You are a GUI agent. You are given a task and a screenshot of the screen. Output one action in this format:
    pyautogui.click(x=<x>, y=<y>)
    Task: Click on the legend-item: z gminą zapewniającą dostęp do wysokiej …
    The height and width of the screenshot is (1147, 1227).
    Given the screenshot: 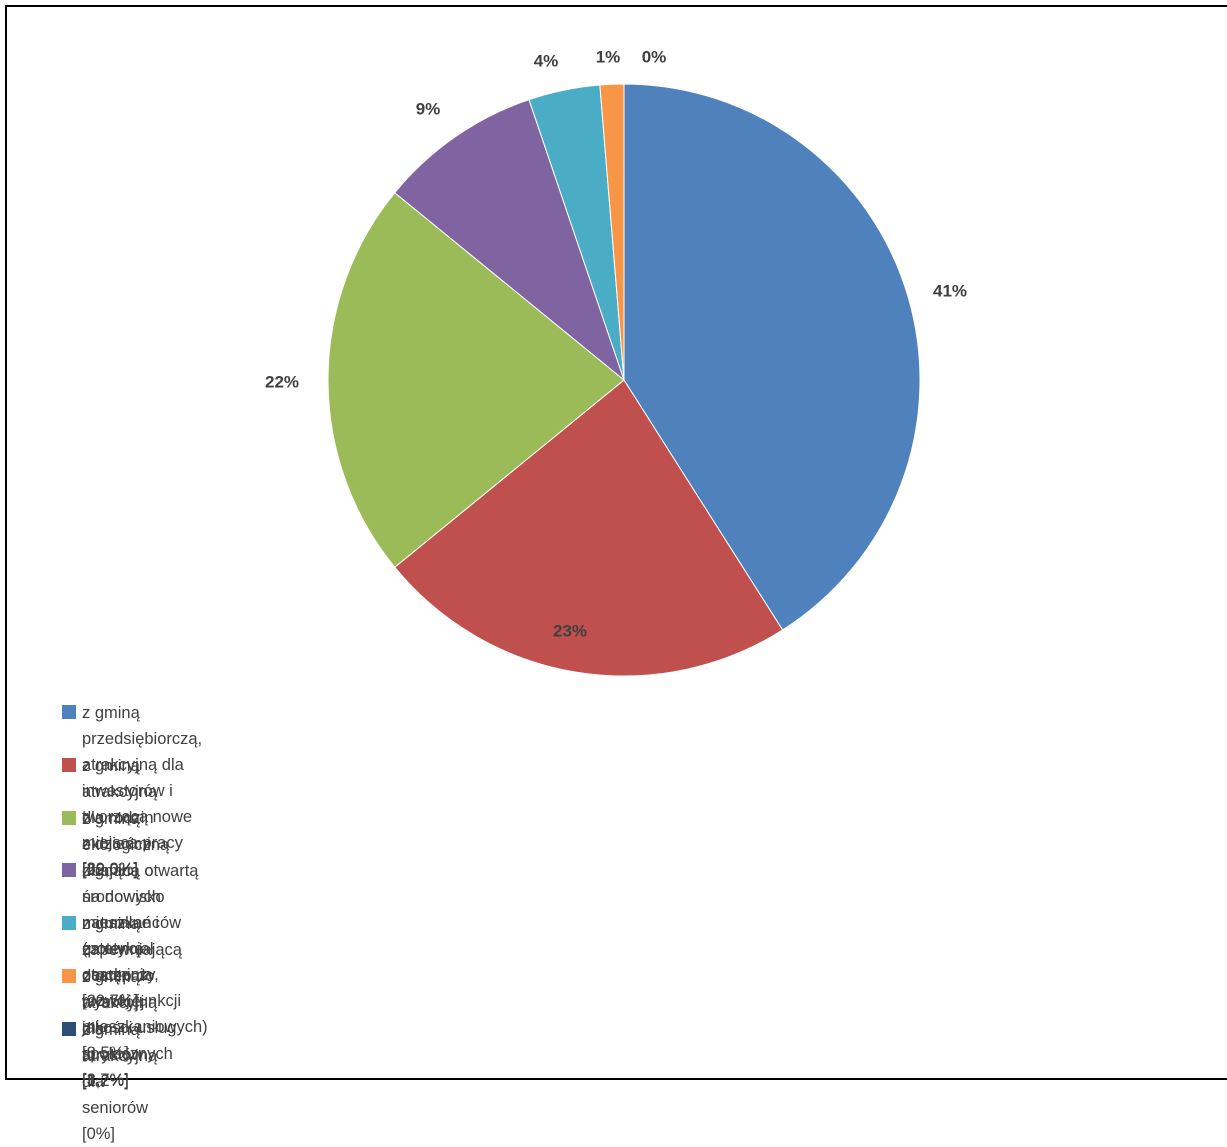 What is the action you would take?
    pyautogui.click(x=122, y=1002)
    